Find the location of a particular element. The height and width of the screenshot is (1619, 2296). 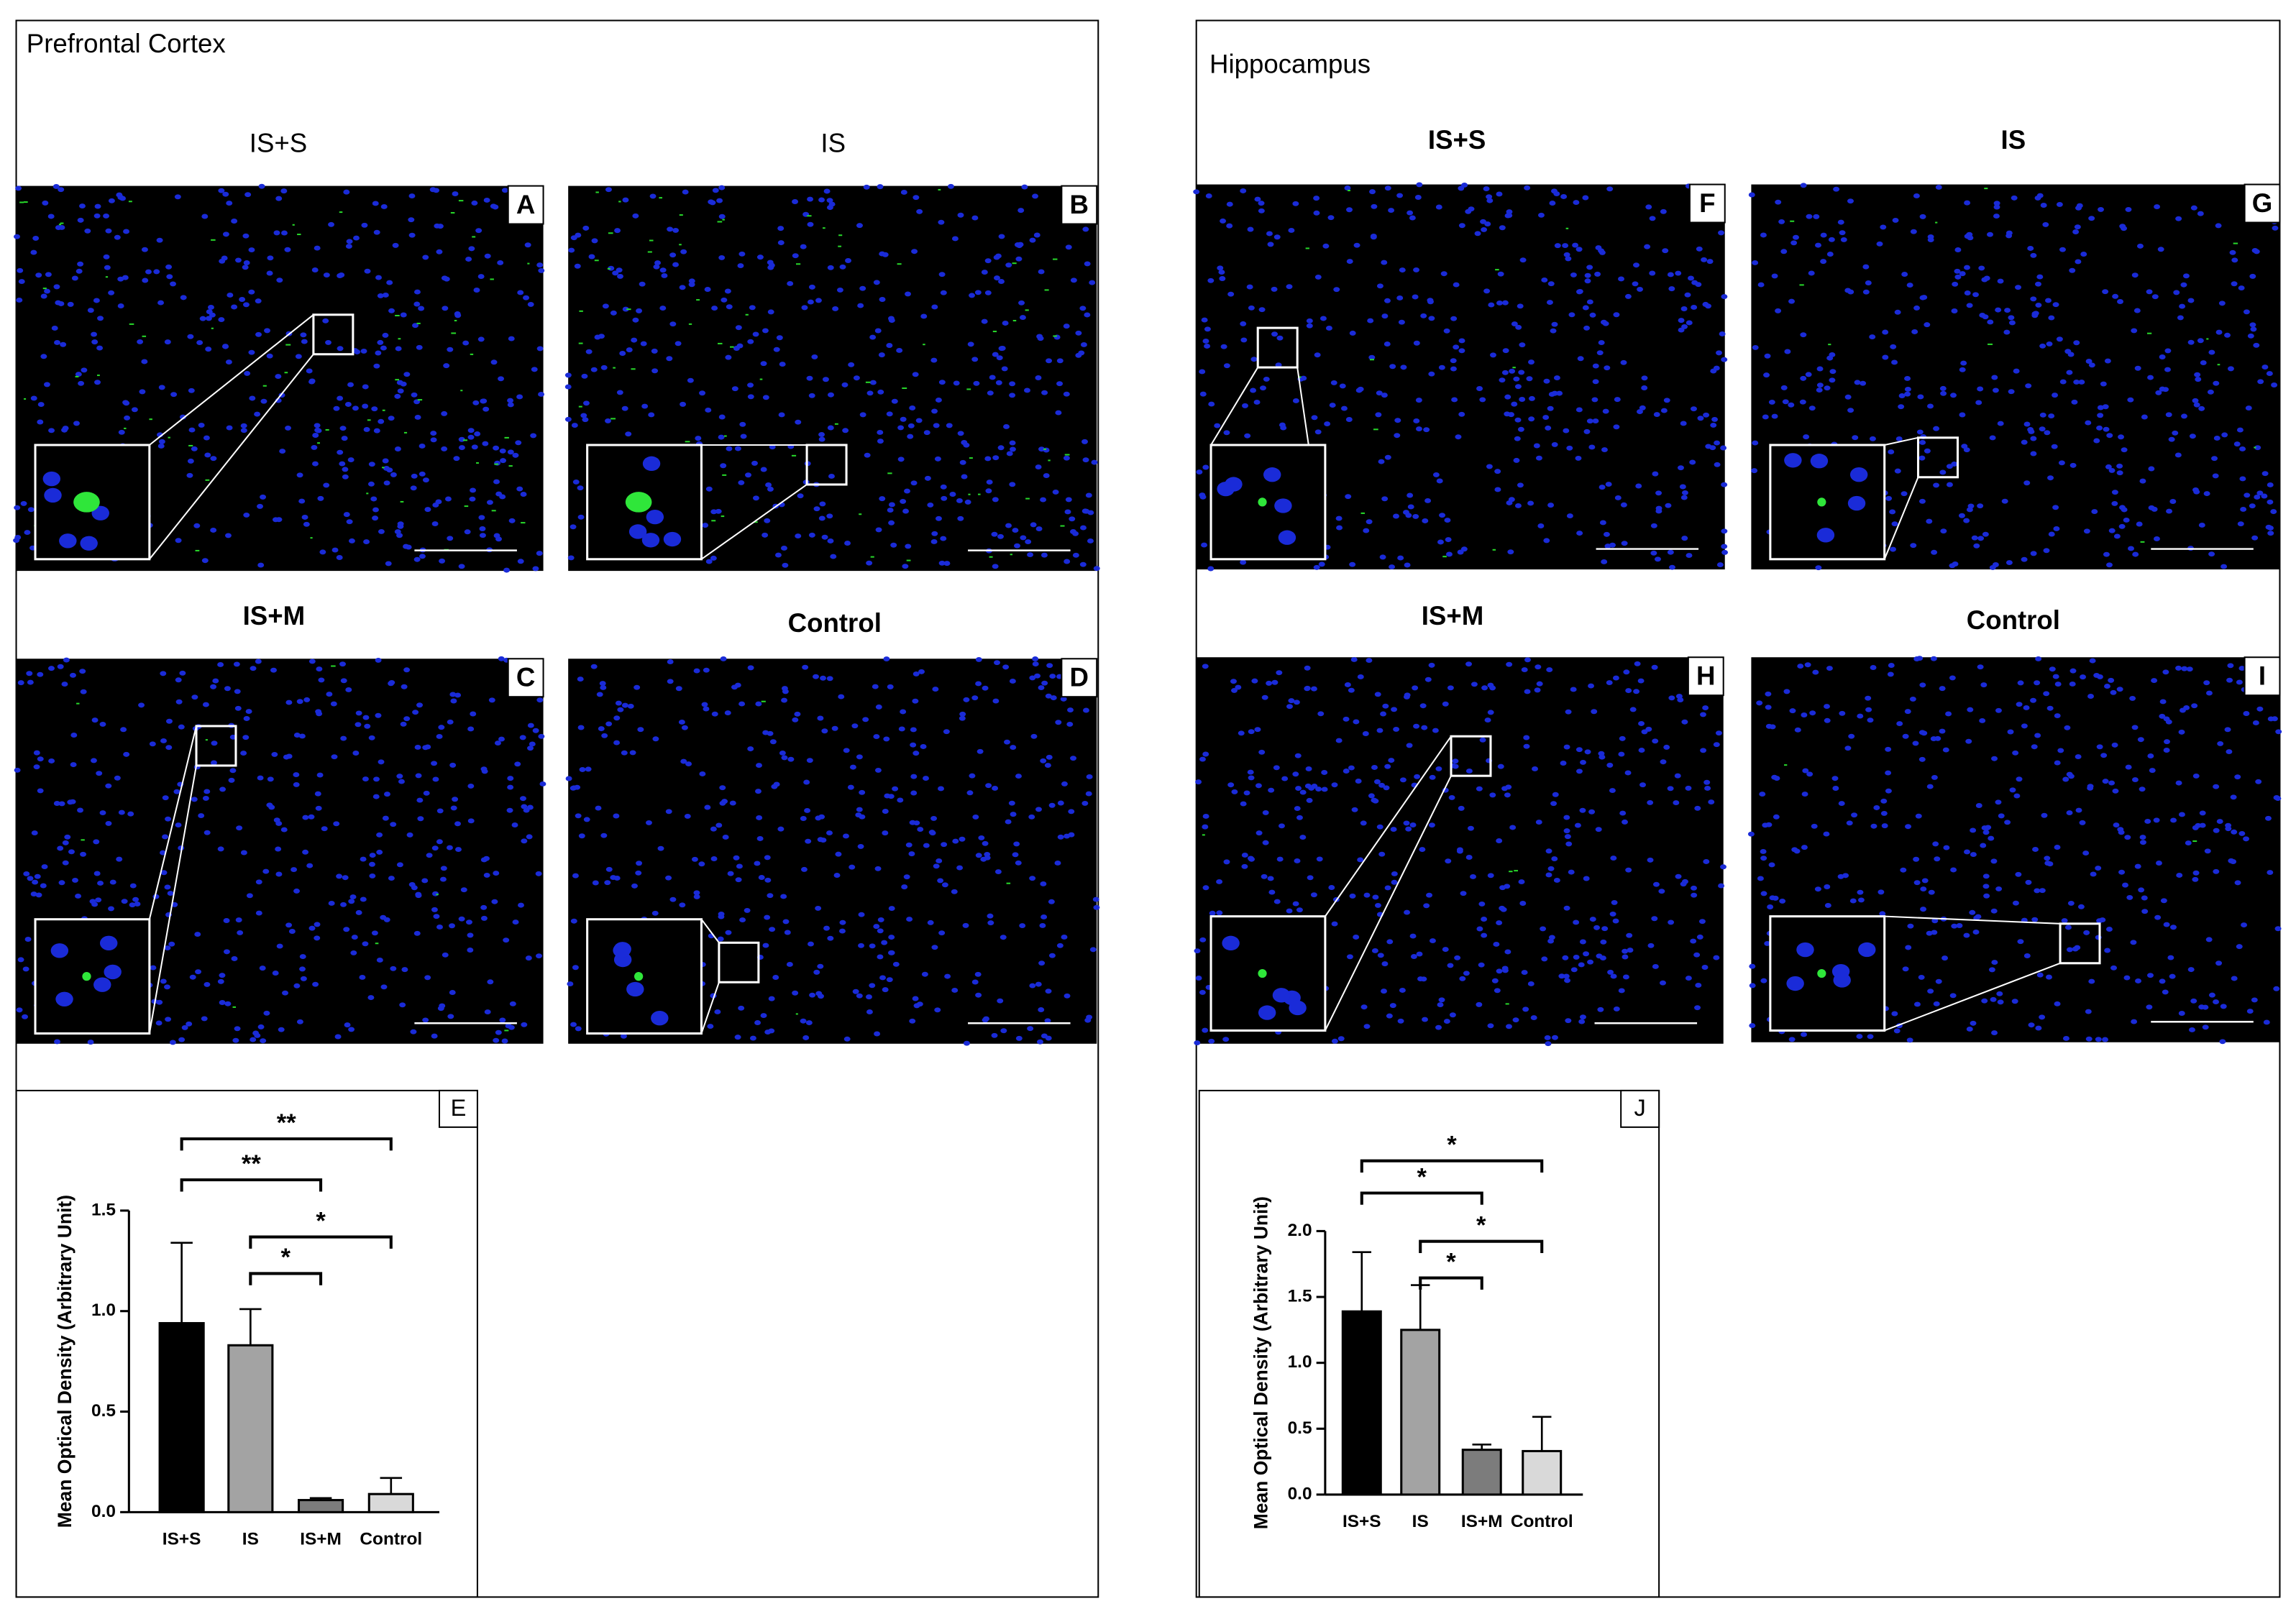

zoom-line is located at coordinates (231, 379).